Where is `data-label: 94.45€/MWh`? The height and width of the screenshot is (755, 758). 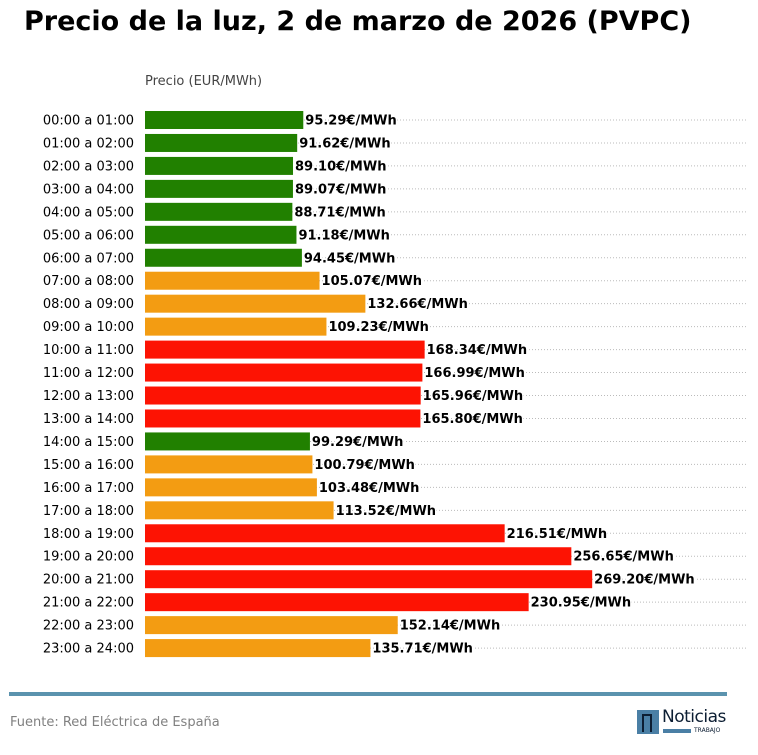 data-label: 94.45€/MWh is located at coordinates (349, 258).